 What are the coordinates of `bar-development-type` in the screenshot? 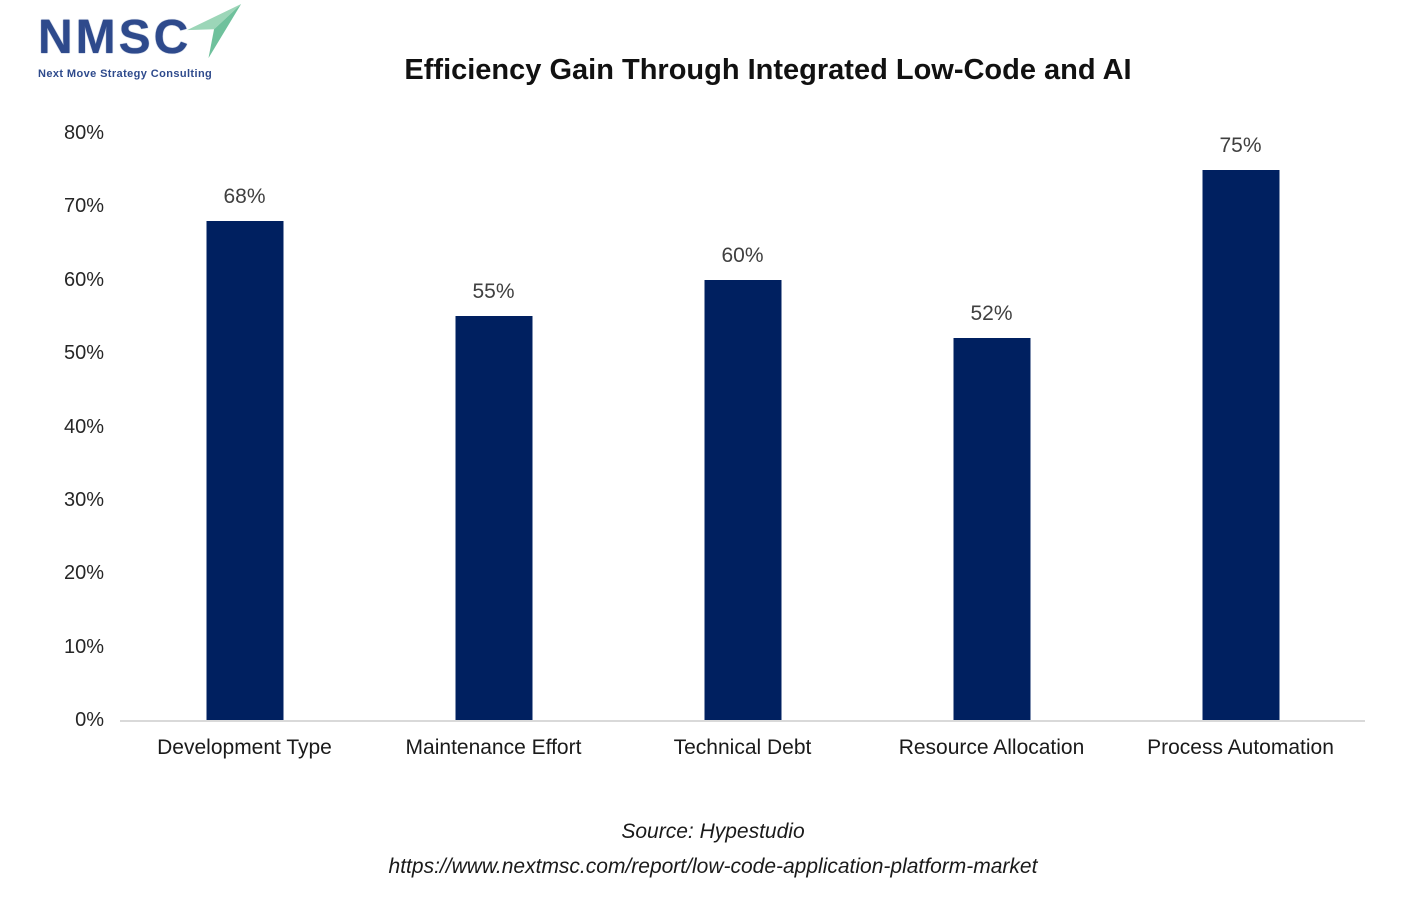 It's located at (244, 470).